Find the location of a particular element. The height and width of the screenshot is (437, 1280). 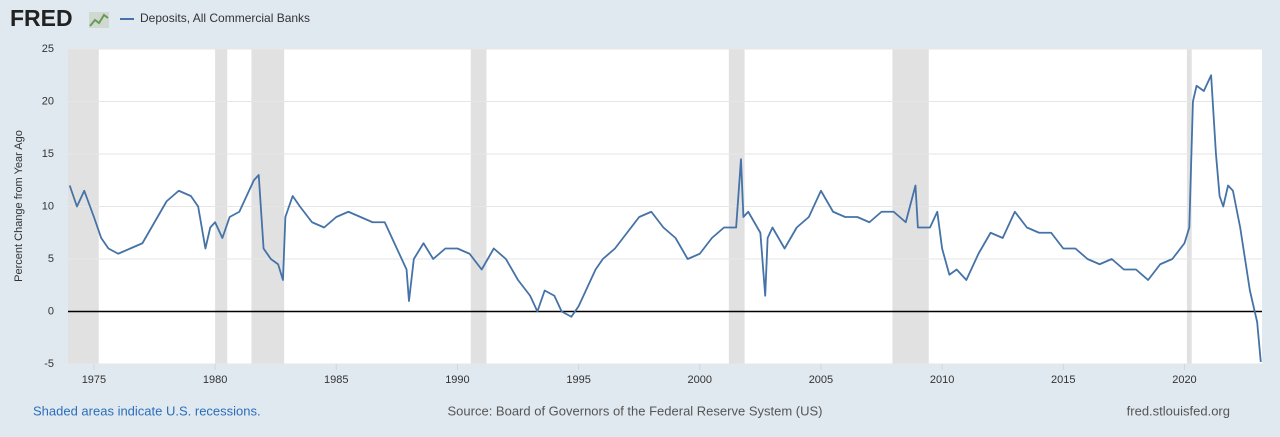

x-tick-label: 2010 is located at coordinates (942, 380).